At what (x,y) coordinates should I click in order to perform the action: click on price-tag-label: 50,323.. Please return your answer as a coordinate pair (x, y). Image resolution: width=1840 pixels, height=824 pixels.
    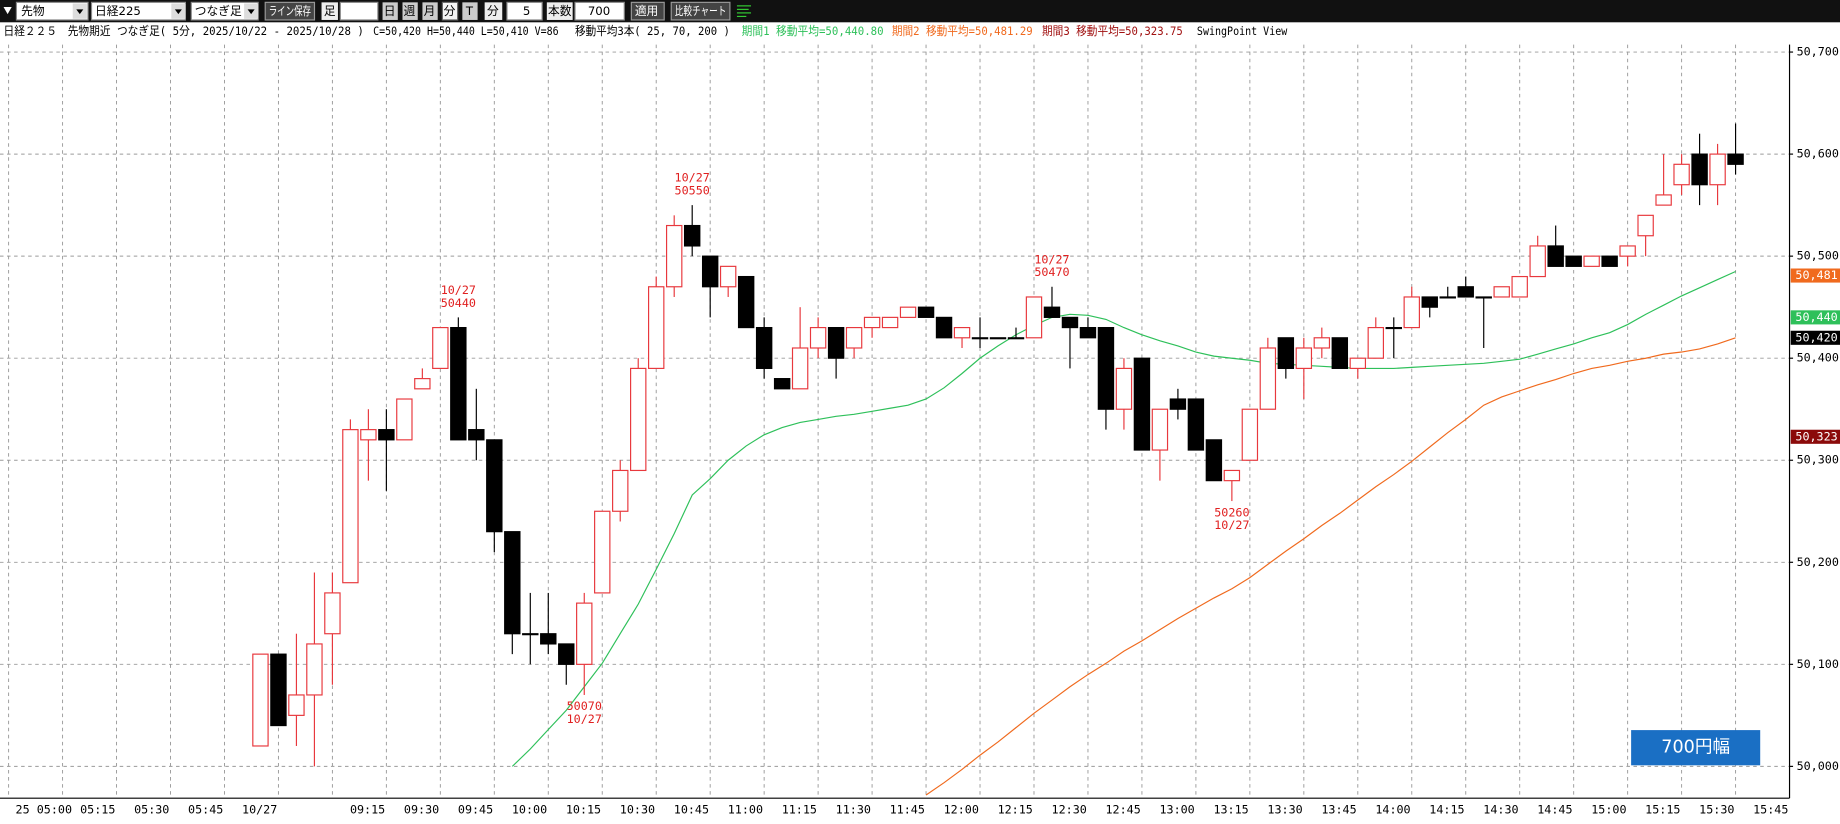
    Looking at the image, I should click on (1817, 436).